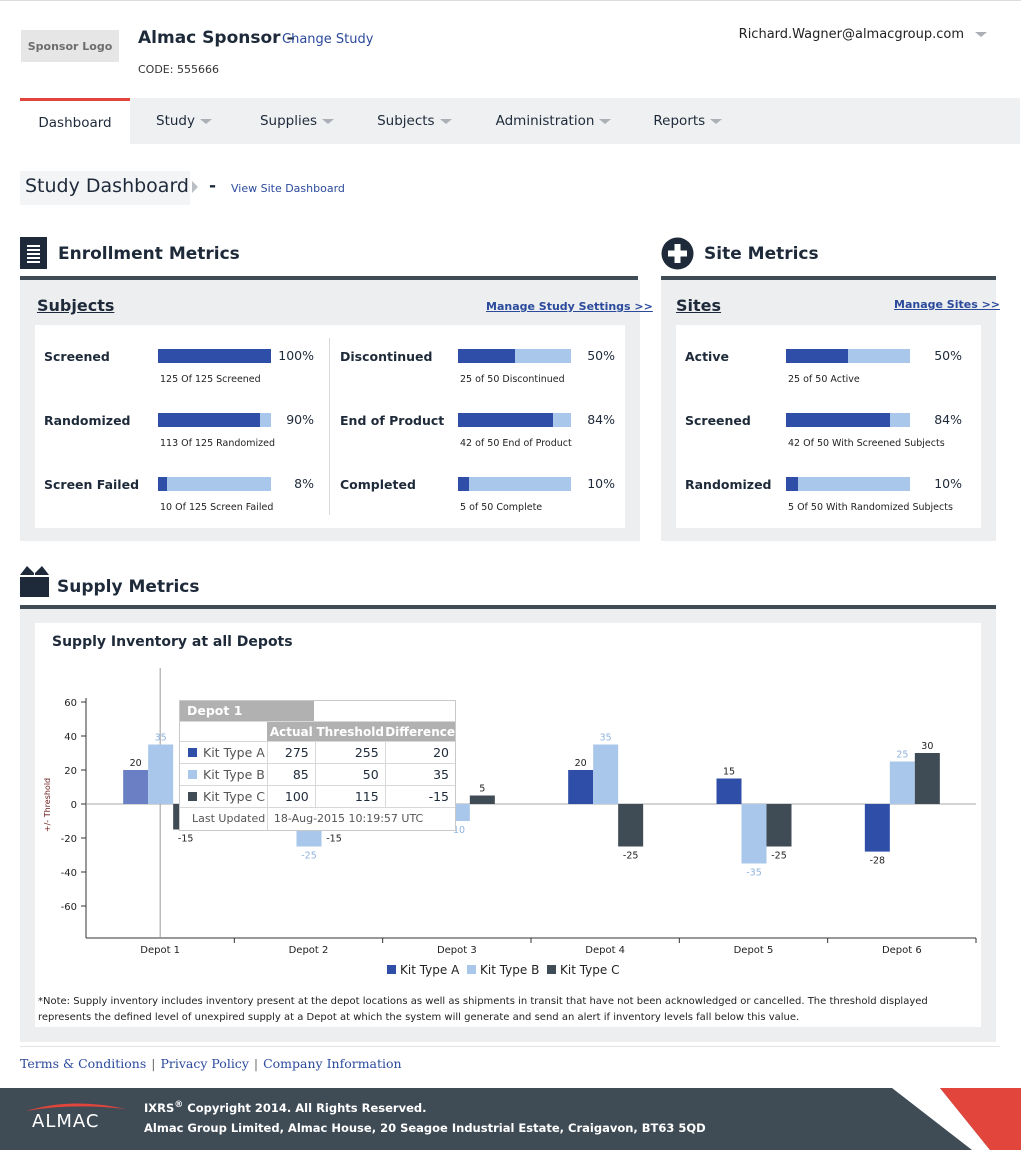  What do you see at coordinates (851, 34) in the screenshot?
I see `user-menu: Richard.Wagner@almacgroup.com` at bounding box center [851, 34].